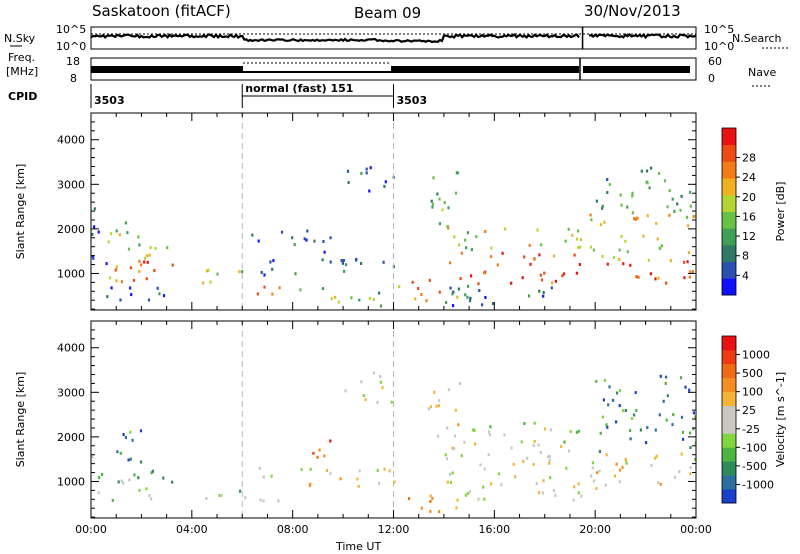 The width and height of the screenshot is (800, 554). What do you see at coordinates (749, 197) in the screenshot?
I see `power-colorbar-tick: 20` at bounding box center [749, 197].